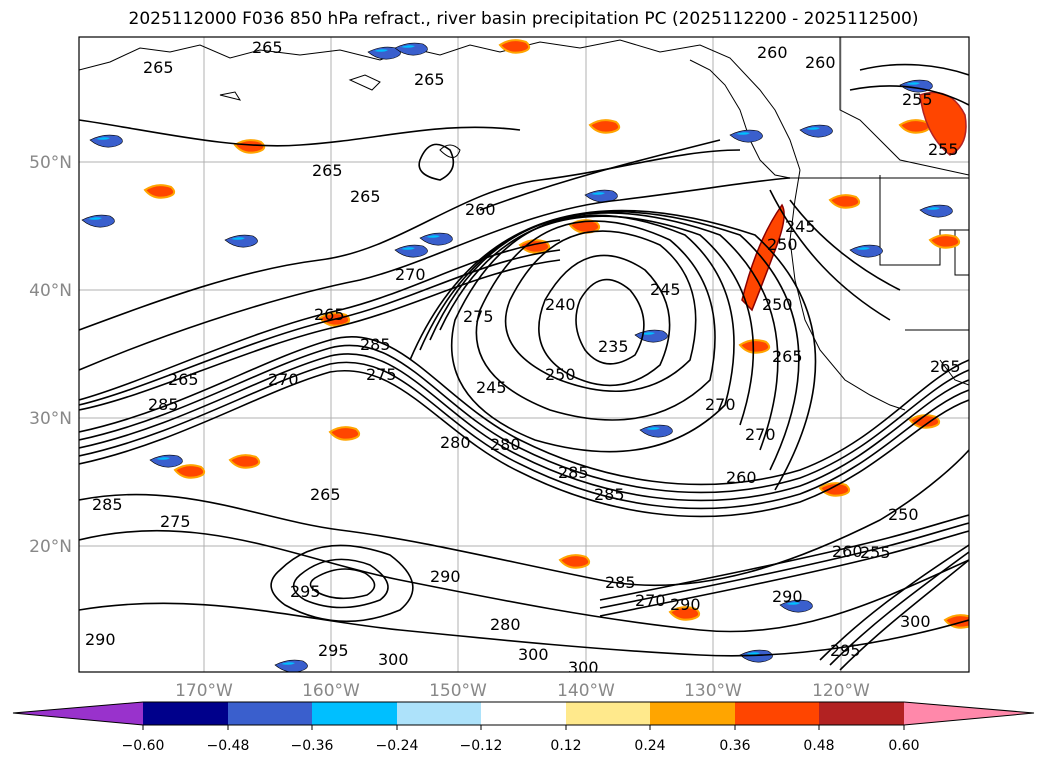 The image size is (1047, 765). What do you see at coordinates (560, 304) in the screenshot?
I see `contour-label: 240` at bounding box center [560, 304].